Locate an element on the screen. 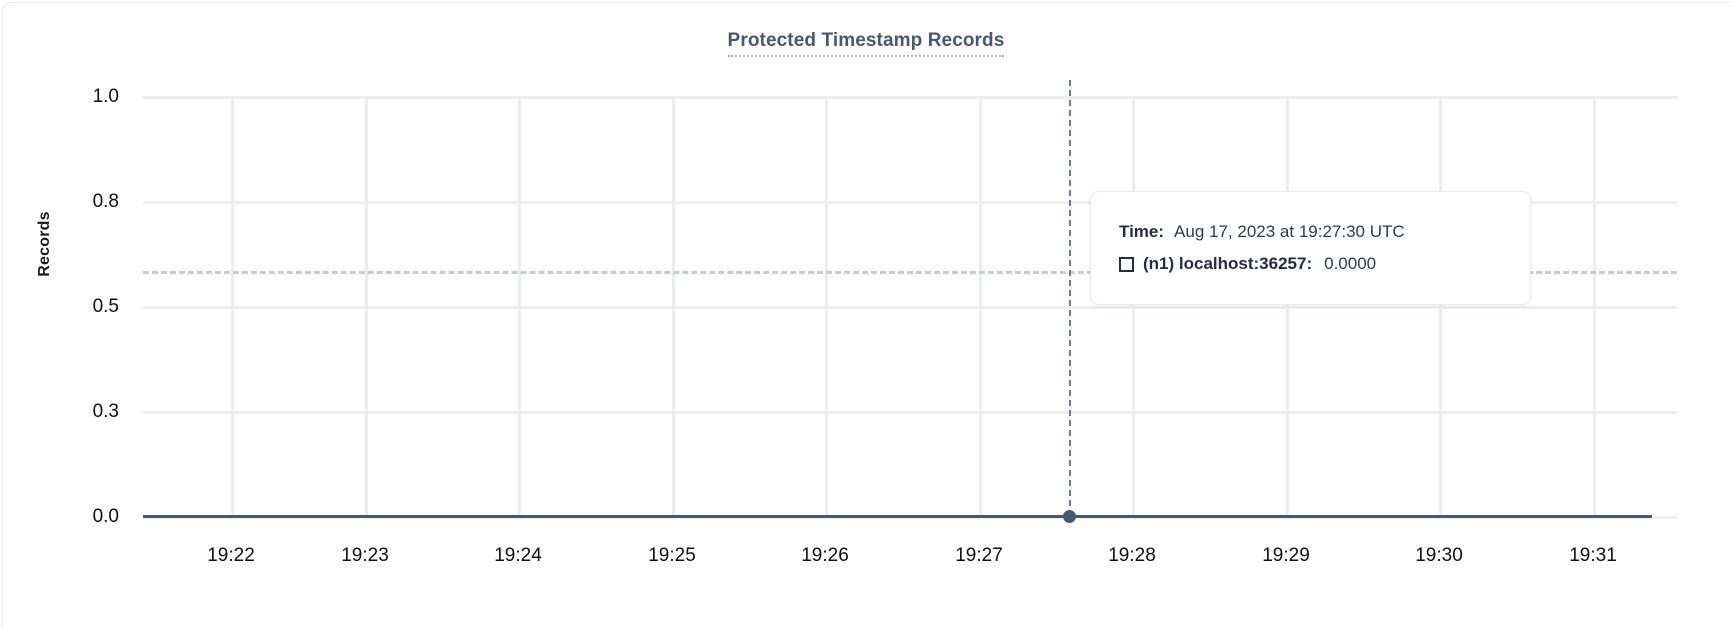  tooltip-time-row: Time: Aug 17, 2023 at 19:27:30 UTC is located at coordinates (1310, 232).